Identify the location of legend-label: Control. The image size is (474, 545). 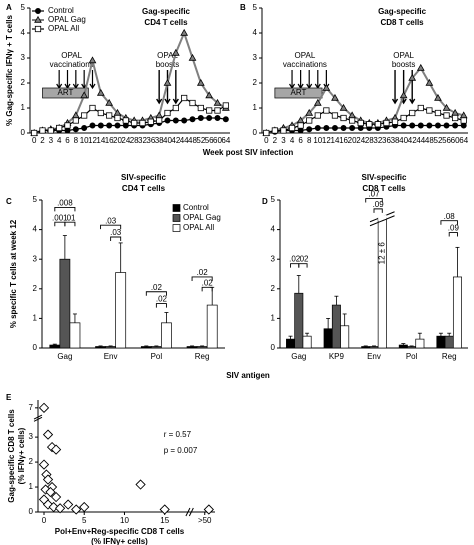
(196, 207).